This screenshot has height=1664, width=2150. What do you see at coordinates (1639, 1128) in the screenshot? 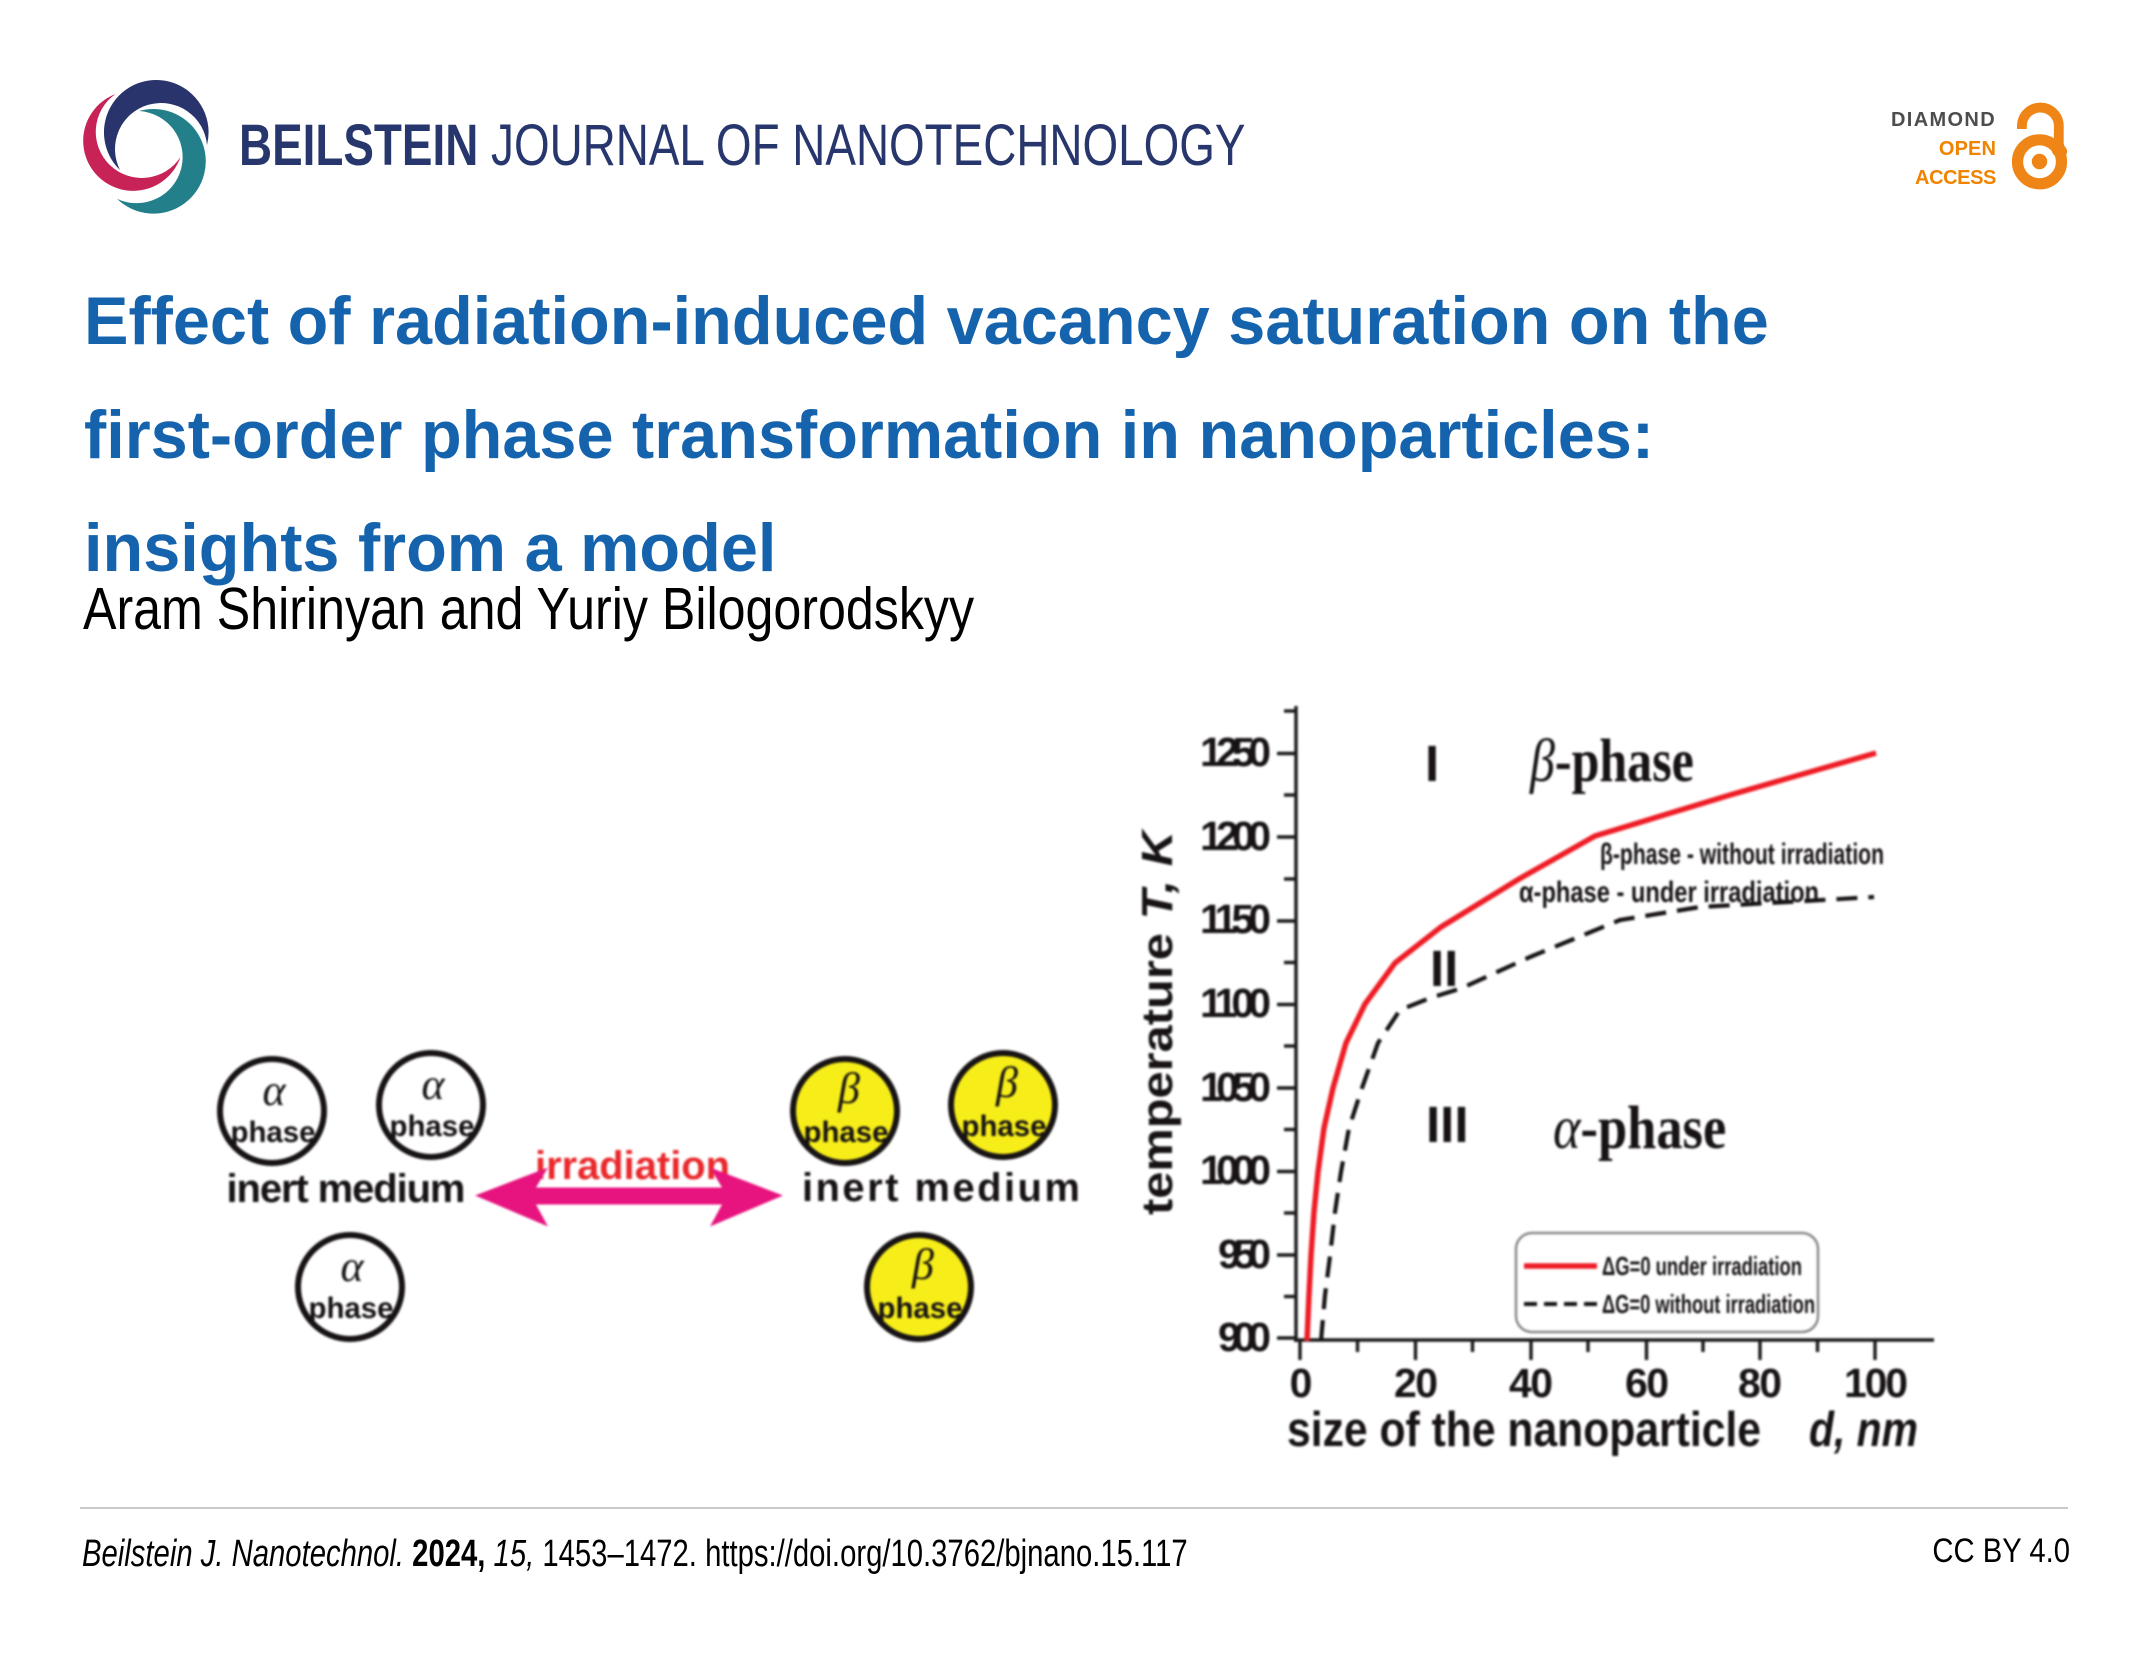
I see `svg-text: α-phase` at bounding box center [1639, 1128].